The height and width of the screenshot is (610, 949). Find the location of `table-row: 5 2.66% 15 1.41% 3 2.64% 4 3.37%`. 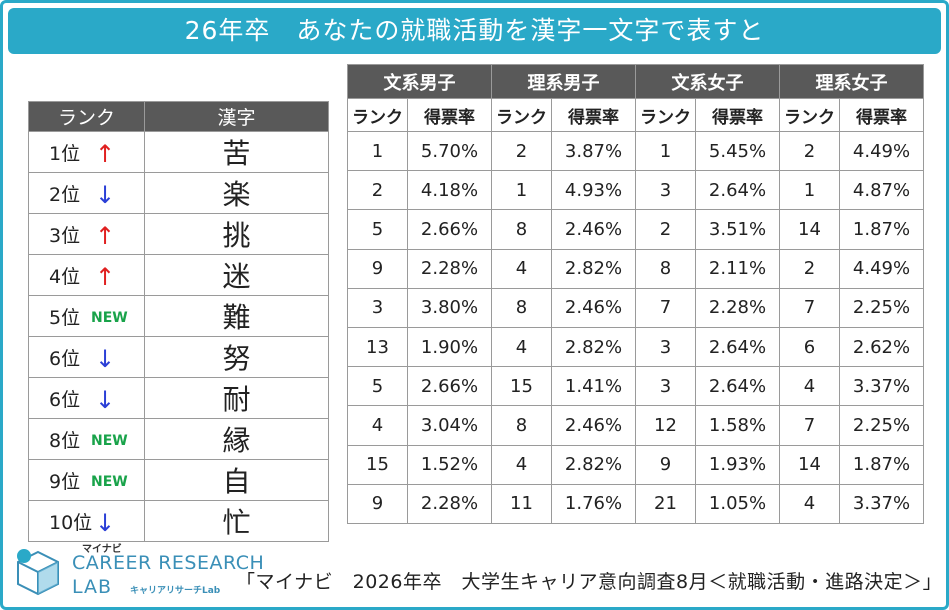

table-row: 5 2.66% 15 1.41% 3 2.64% 4 3.37% is located at coordinates (635, 386).